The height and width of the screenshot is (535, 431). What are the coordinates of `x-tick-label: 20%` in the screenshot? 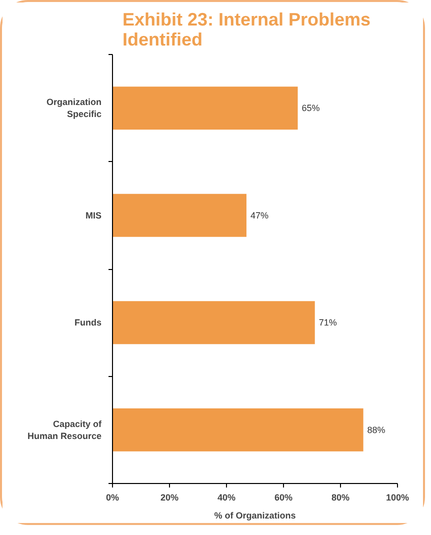 It's located at (169, 497).